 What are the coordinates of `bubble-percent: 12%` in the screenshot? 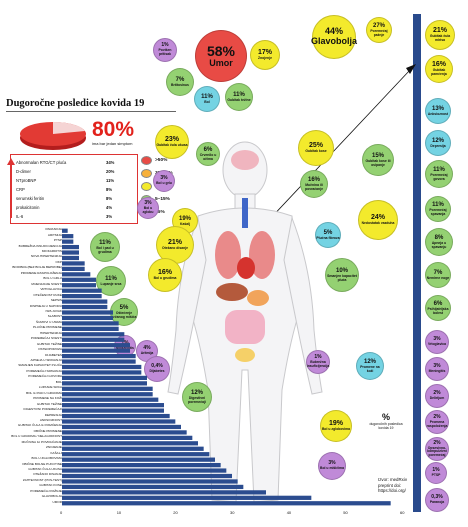 It's located at (196, 392).